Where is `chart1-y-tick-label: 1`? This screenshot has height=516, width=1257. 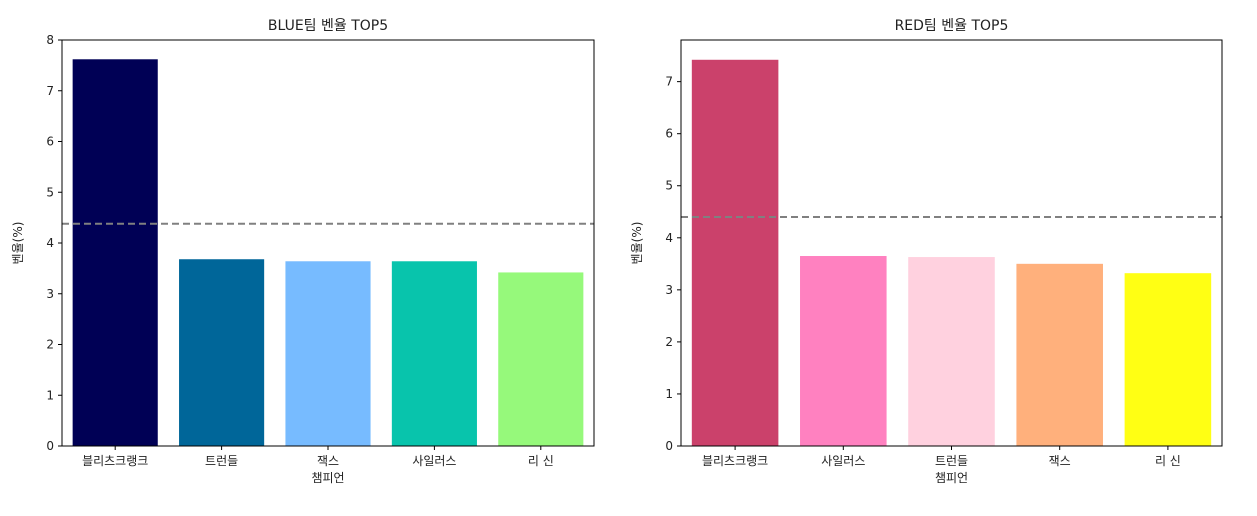
chart1-y-tick-label: 1 is located at coordinates (50, 395).